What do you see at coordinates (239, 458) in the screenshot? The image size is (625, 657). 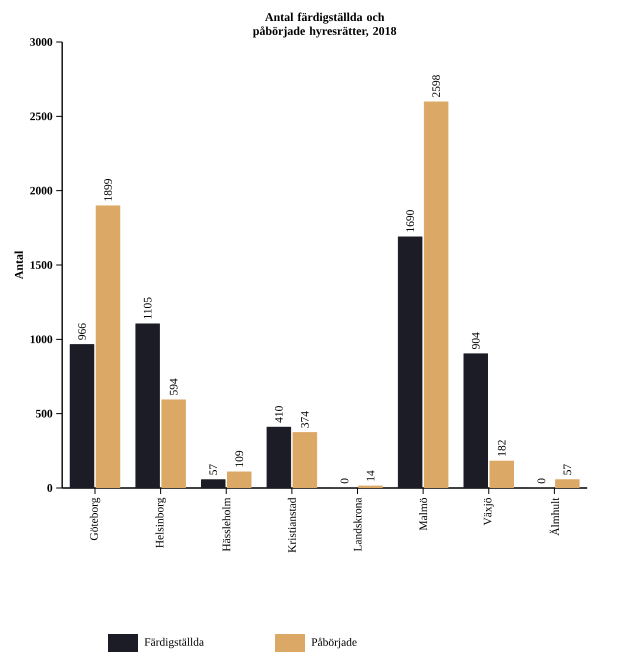 I see `data-label: 109` at bounding box center [239, 458].